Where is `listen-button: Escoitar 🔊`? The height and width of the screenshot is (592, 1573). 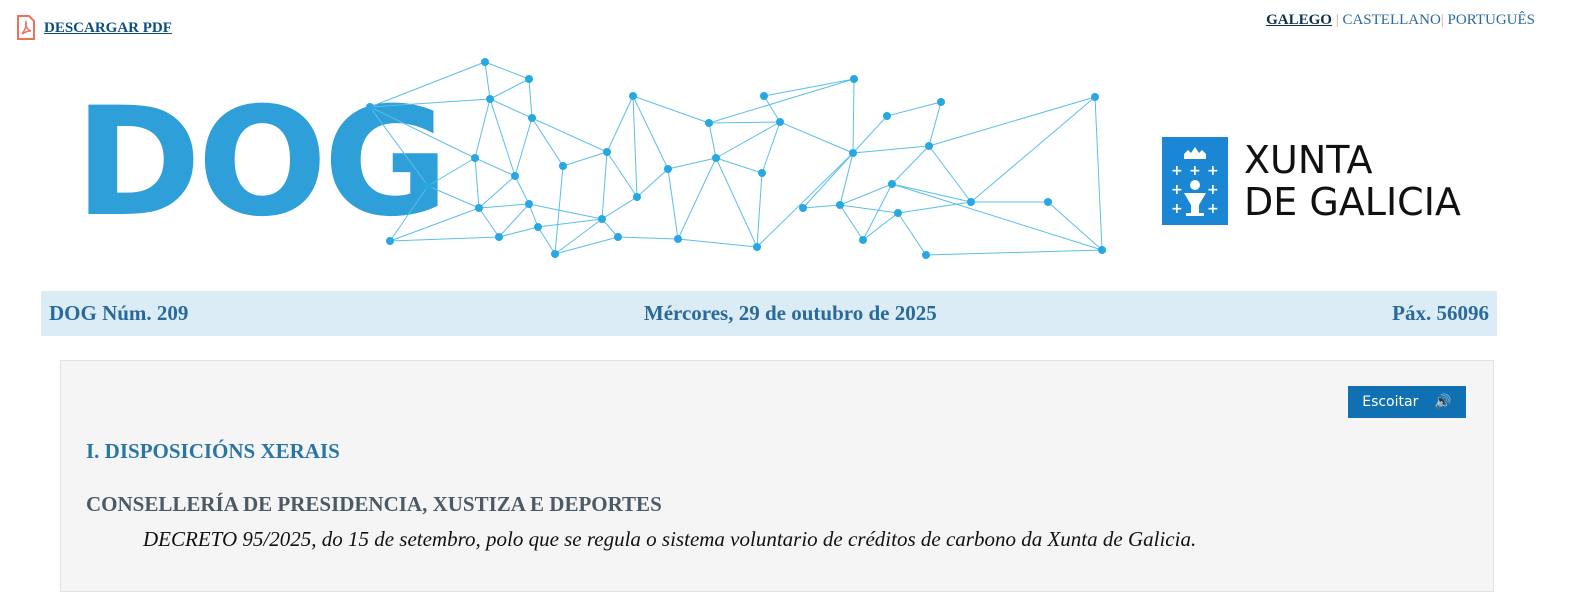 listen-button: Escoitar 🔊 is located at coordinates (1407, 402).